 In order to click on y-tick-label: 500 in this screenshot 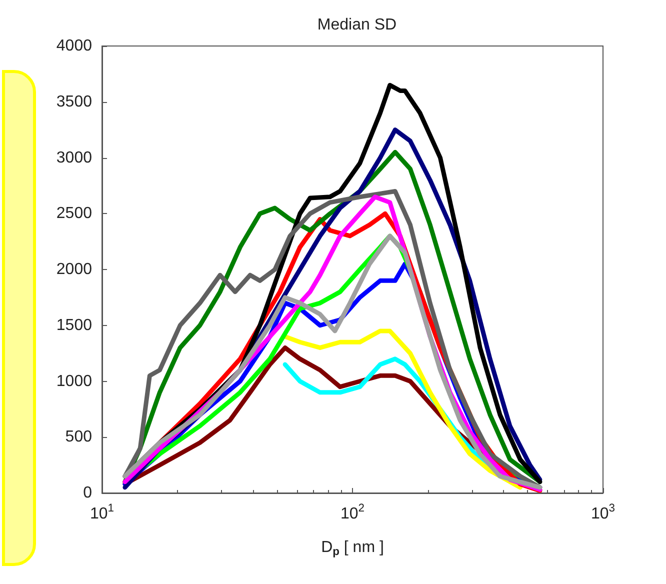, I will do `click(78, 437)`.